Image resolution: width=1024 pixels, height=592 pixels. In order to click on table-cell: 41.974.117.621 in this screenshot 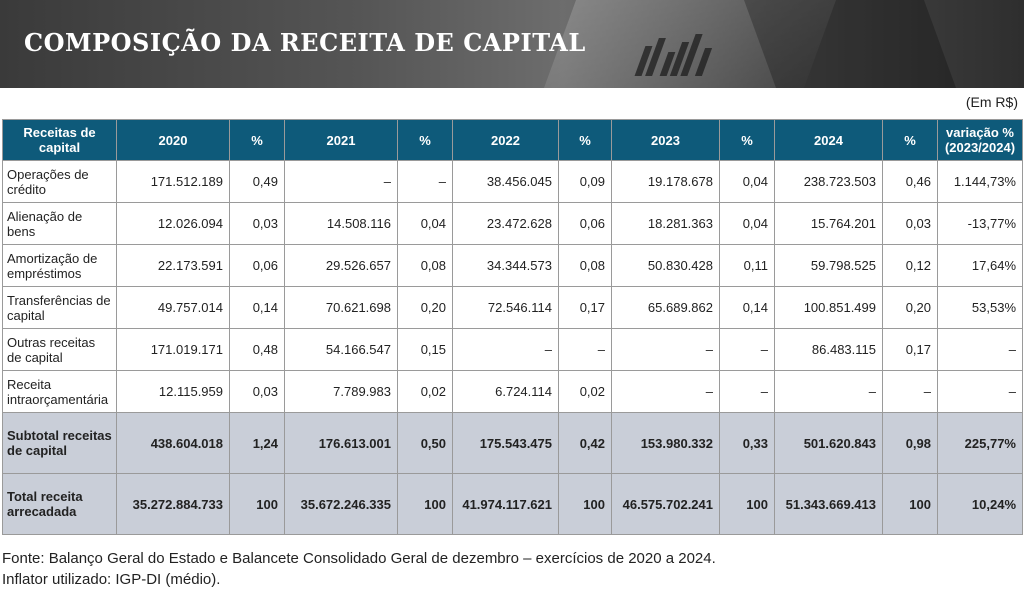, I will do `click(505, 504)`.